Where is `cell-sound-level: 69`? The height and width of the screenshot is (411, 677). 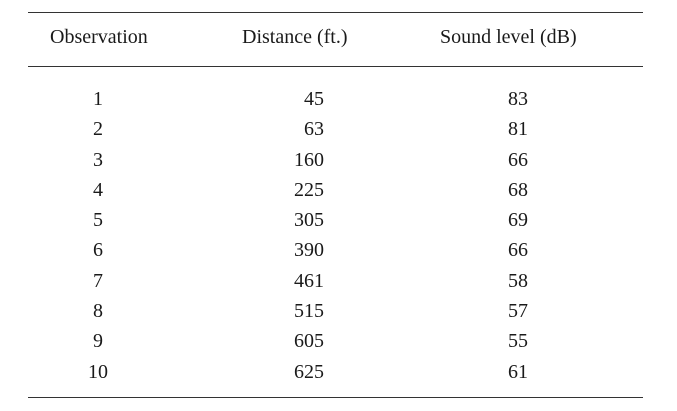
cell-sound-level: 69 is located at coordinates (518, 220).